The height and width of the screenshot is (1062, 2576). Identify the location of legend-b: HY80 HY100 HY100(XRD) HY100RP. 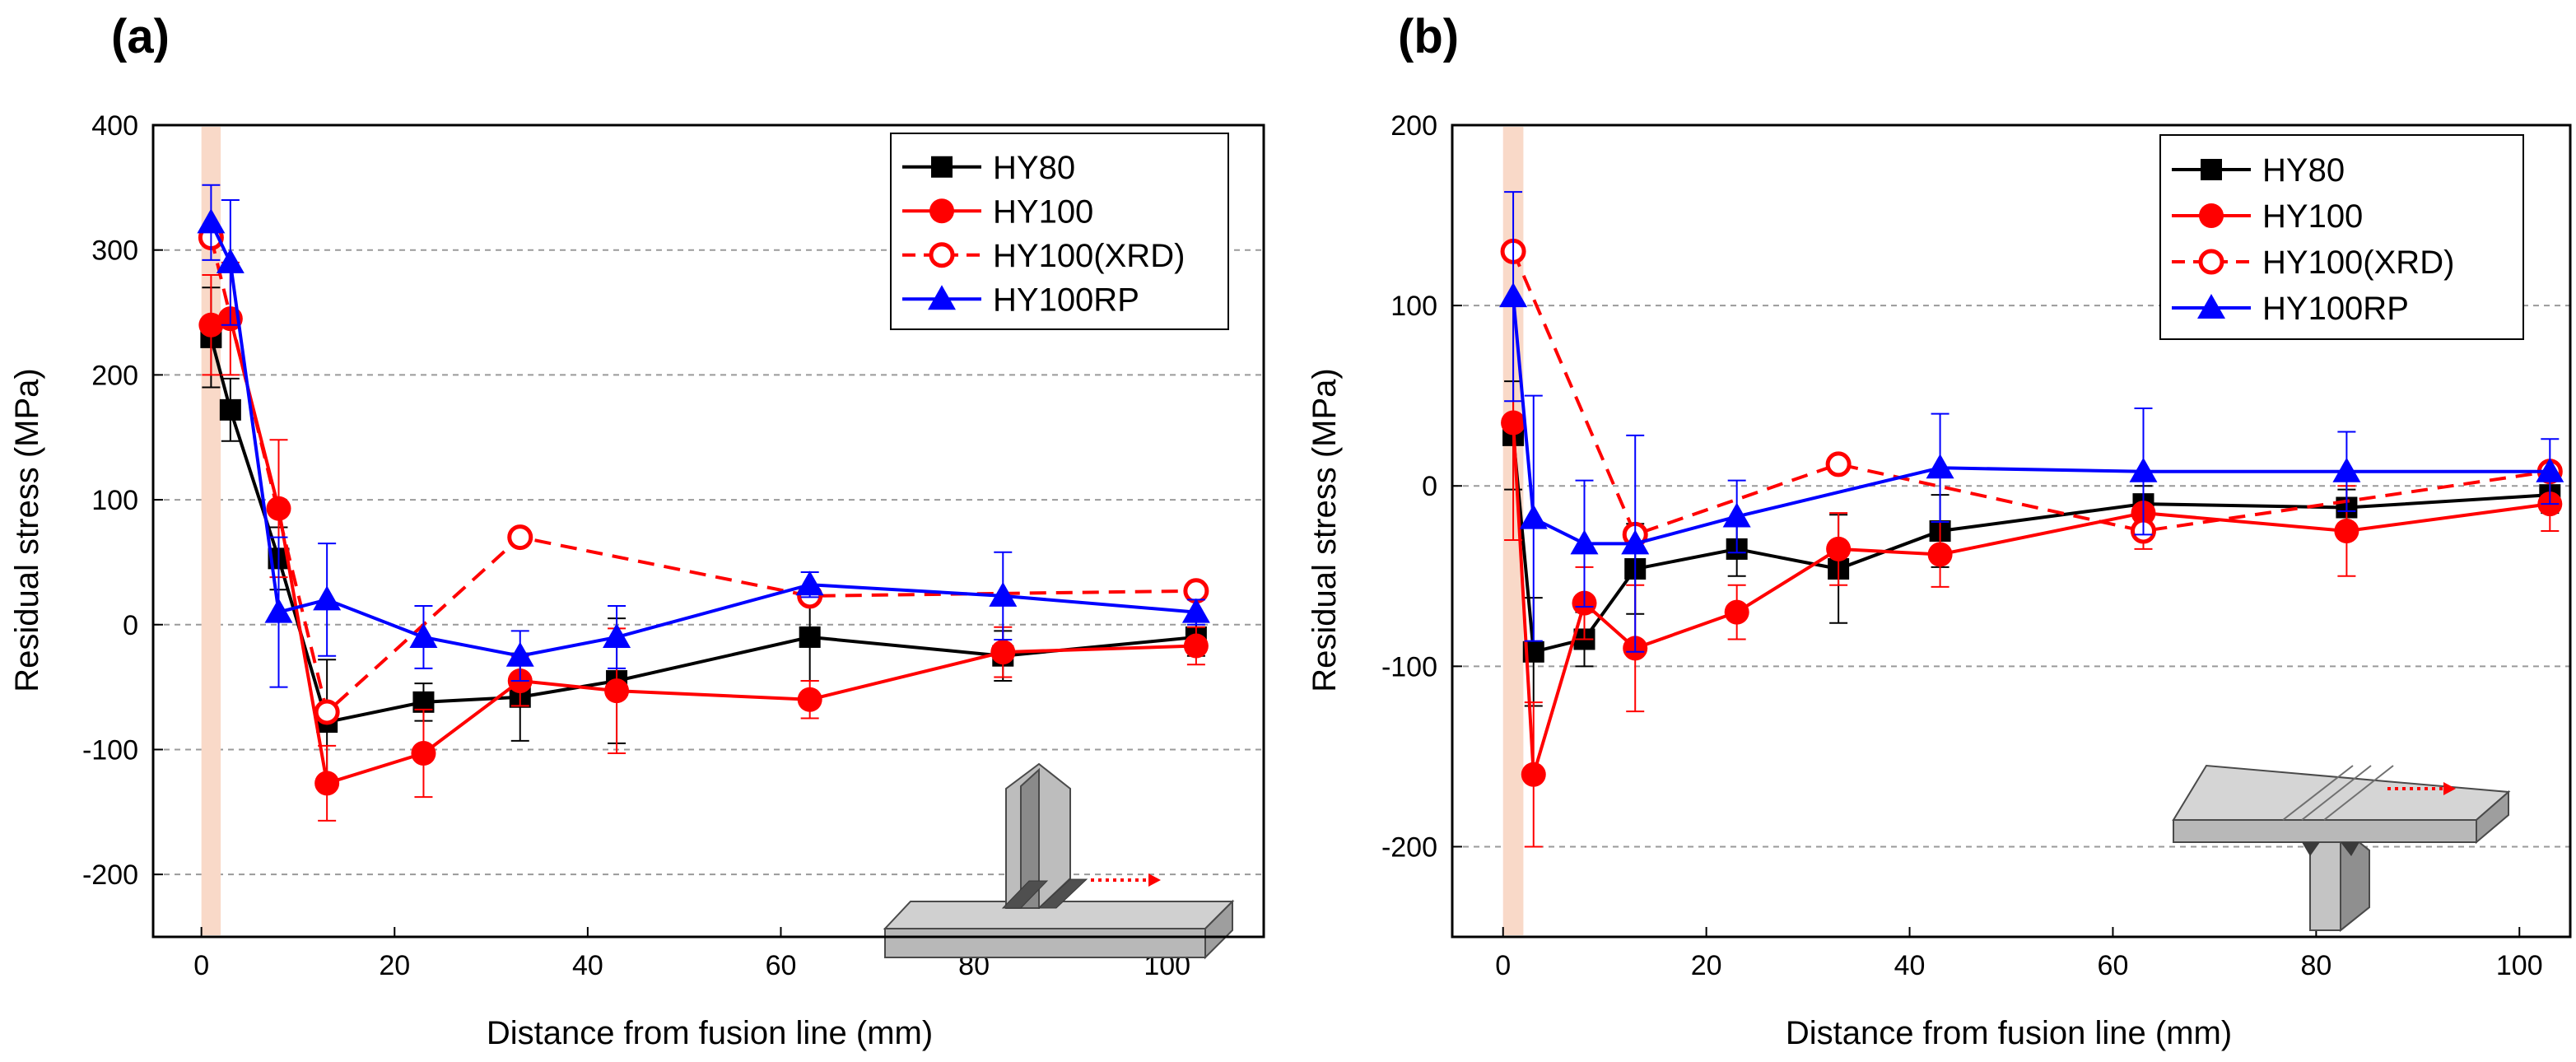
(2341, 237).